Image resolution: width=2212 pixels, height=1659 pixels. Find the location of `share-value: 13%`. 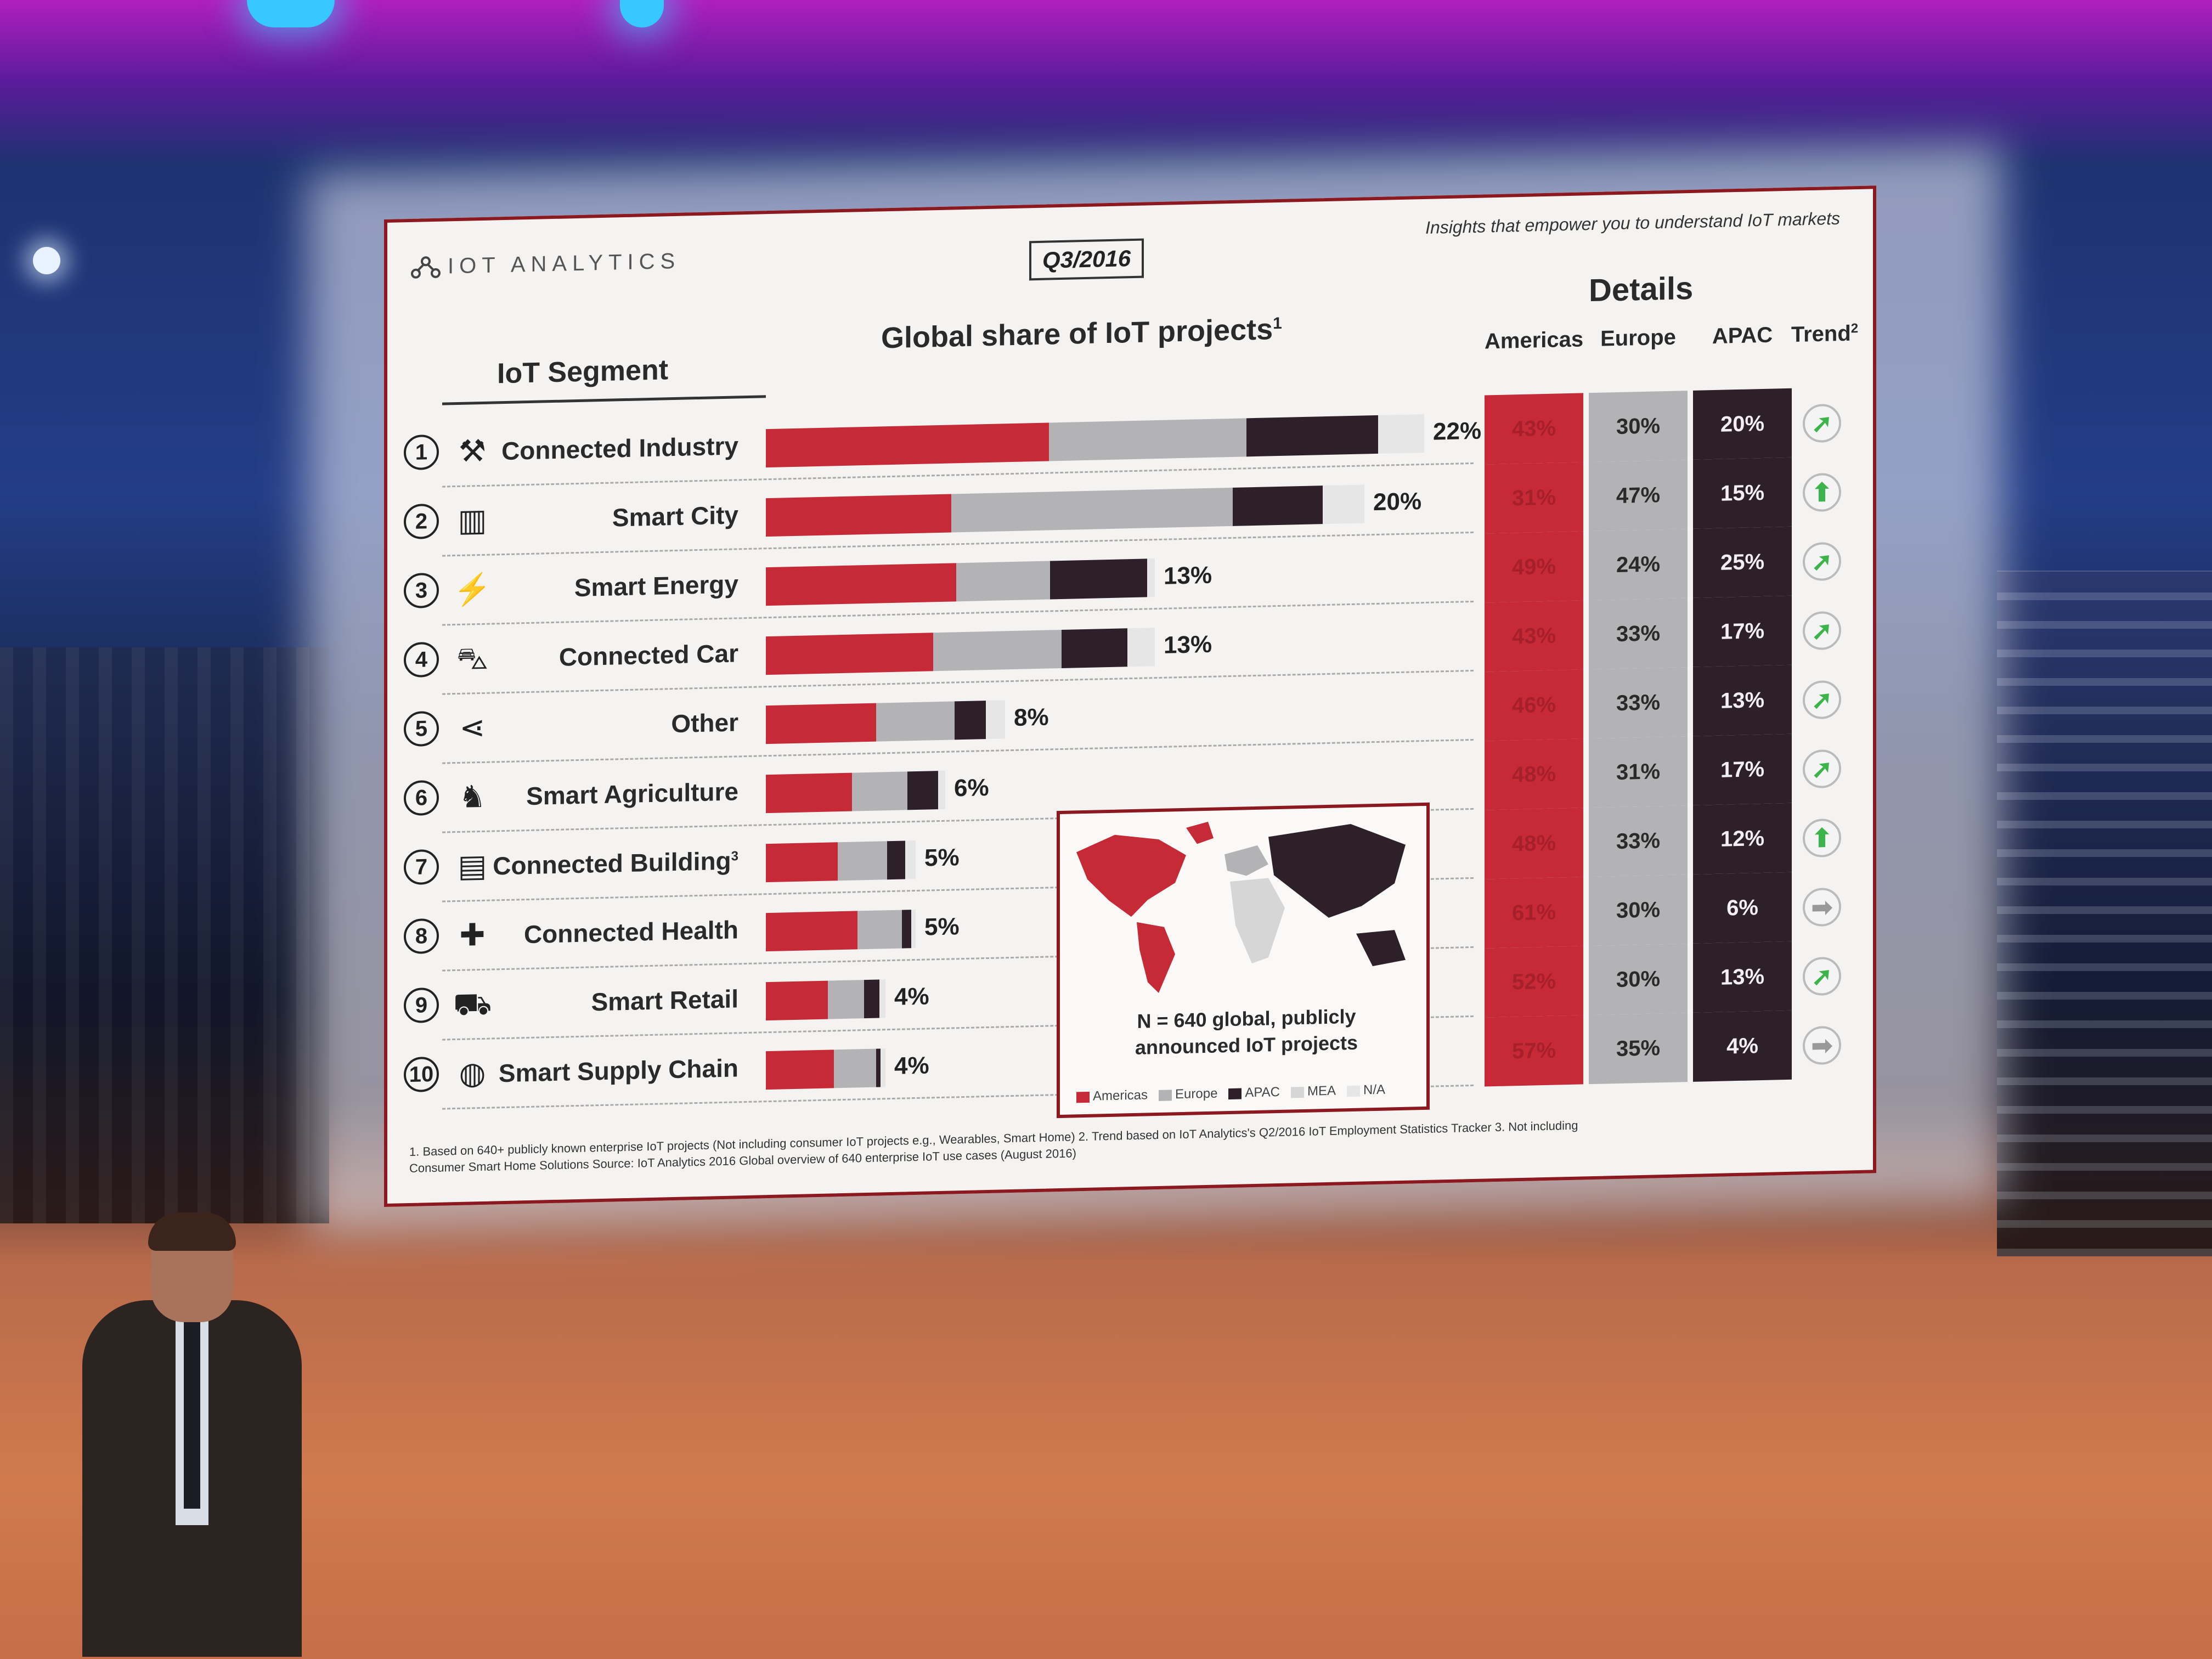

share-value: 13% is located at coordinates (1188, 575).